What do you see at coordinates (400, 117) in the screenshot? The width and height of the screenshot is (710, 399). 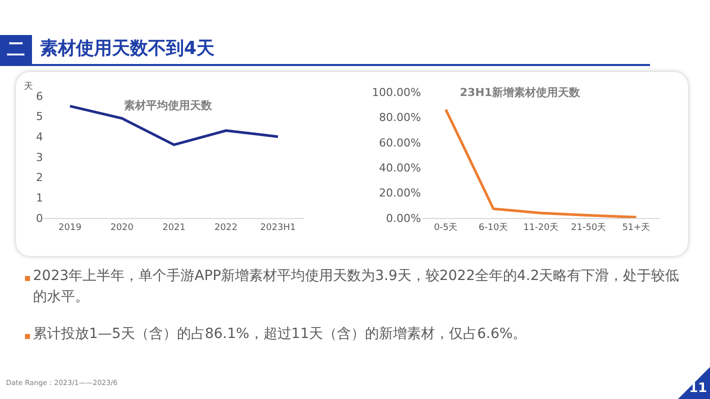 I see `y-tick-label: 80.00%` at bounding box center [400, 117].